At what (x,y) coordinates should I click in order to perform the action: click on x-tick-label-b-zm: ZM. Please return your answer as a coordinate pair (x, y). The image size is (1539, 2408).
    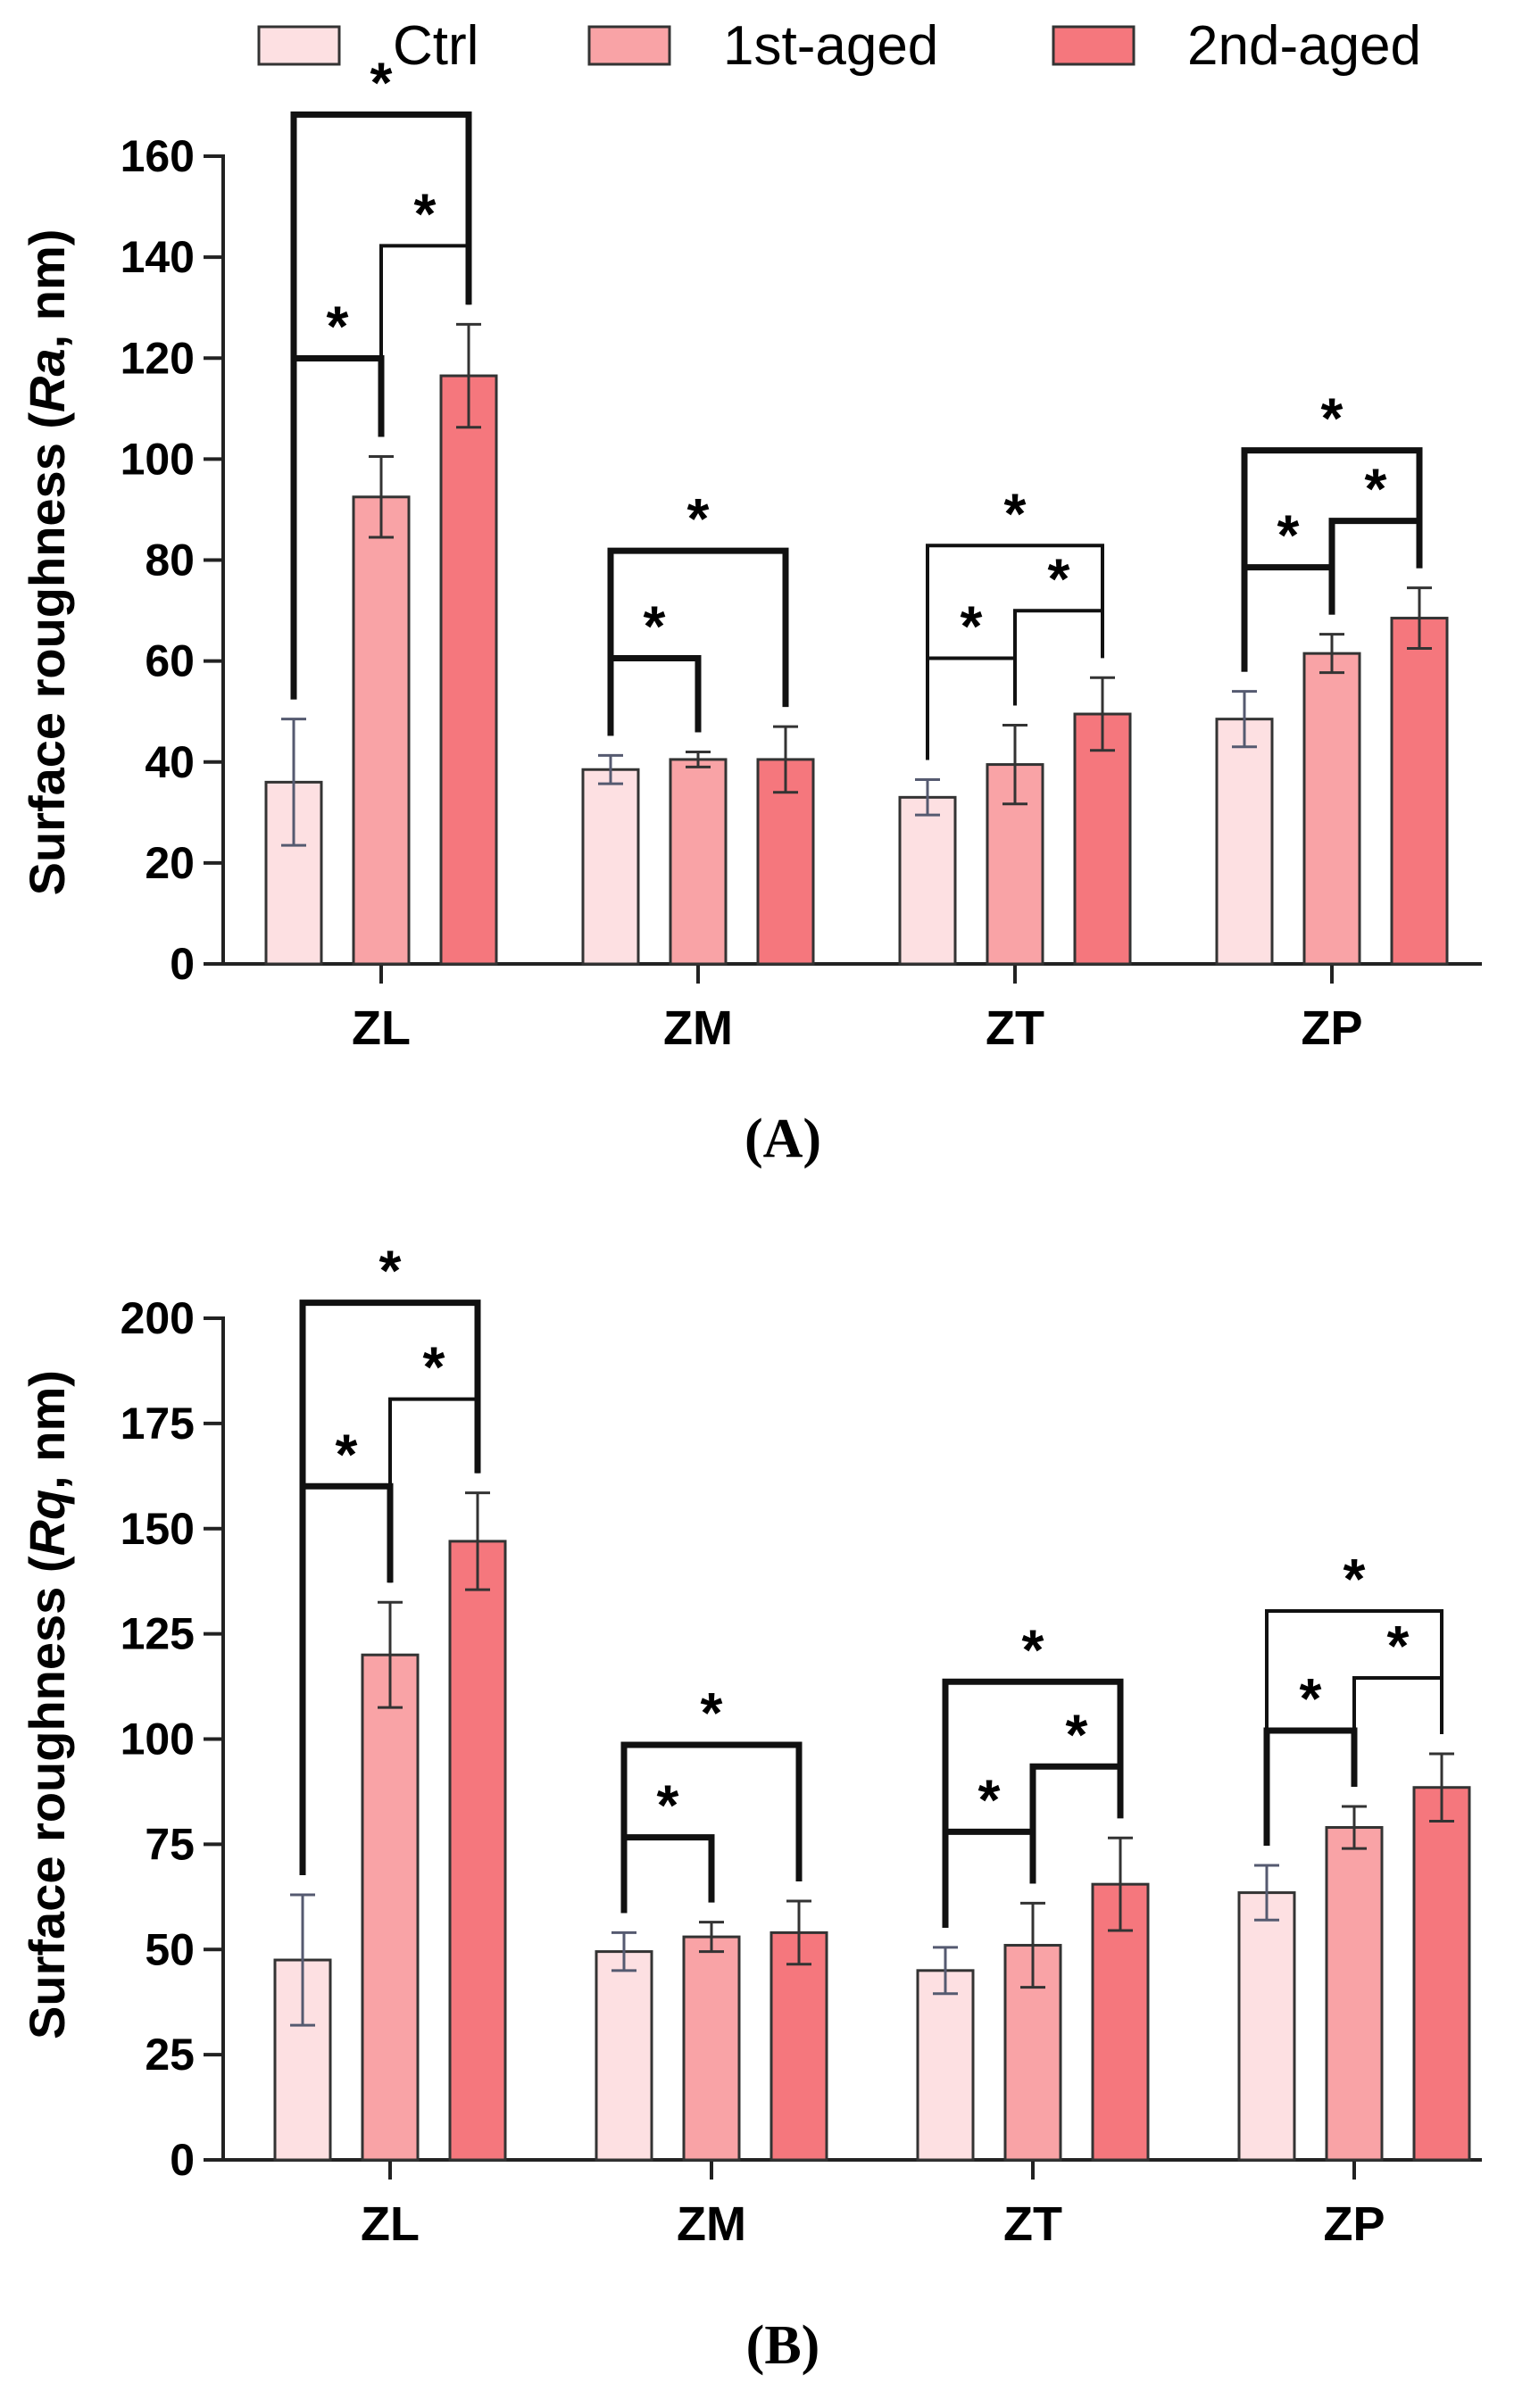
    Looking at the image, I should click on (711, 2224).